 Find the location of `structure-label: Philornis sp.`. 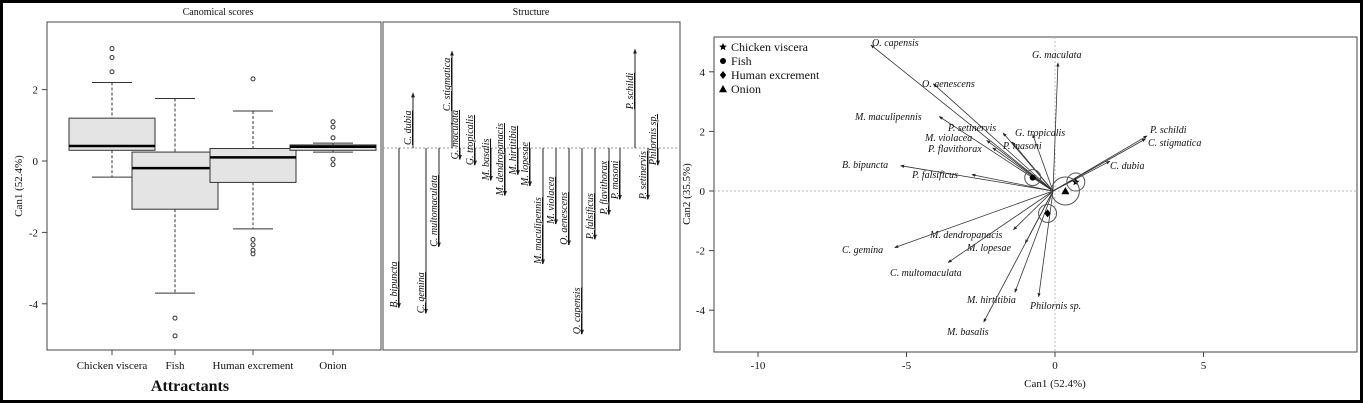

structure-label: Philornis sp. is located at coordinates (653, 140).